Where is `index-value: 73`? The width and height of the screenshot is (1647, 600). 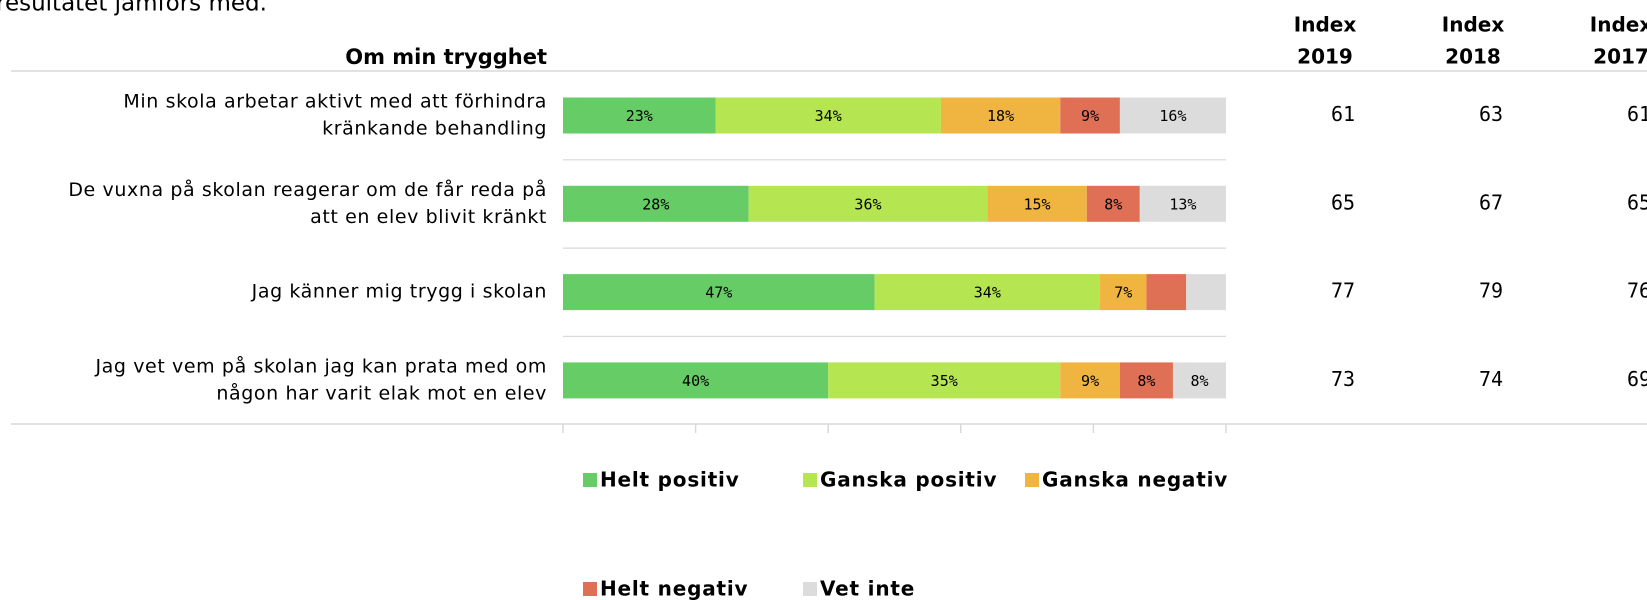 index-value: 73 is located at coordinates (1343, 379).